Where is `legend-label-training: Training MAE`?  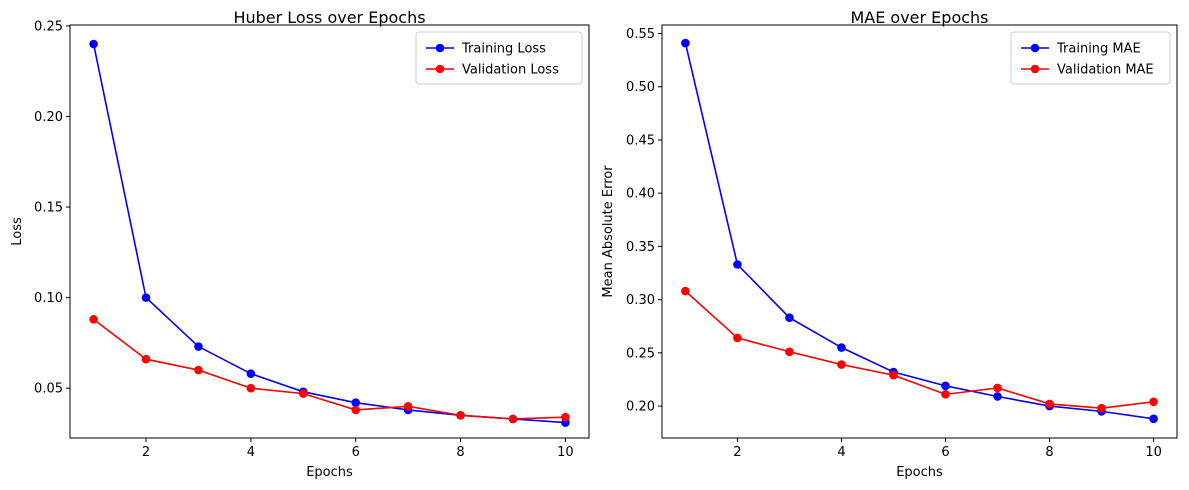 legend-label-training: Training MAE is located at coordinates (1098, 49).